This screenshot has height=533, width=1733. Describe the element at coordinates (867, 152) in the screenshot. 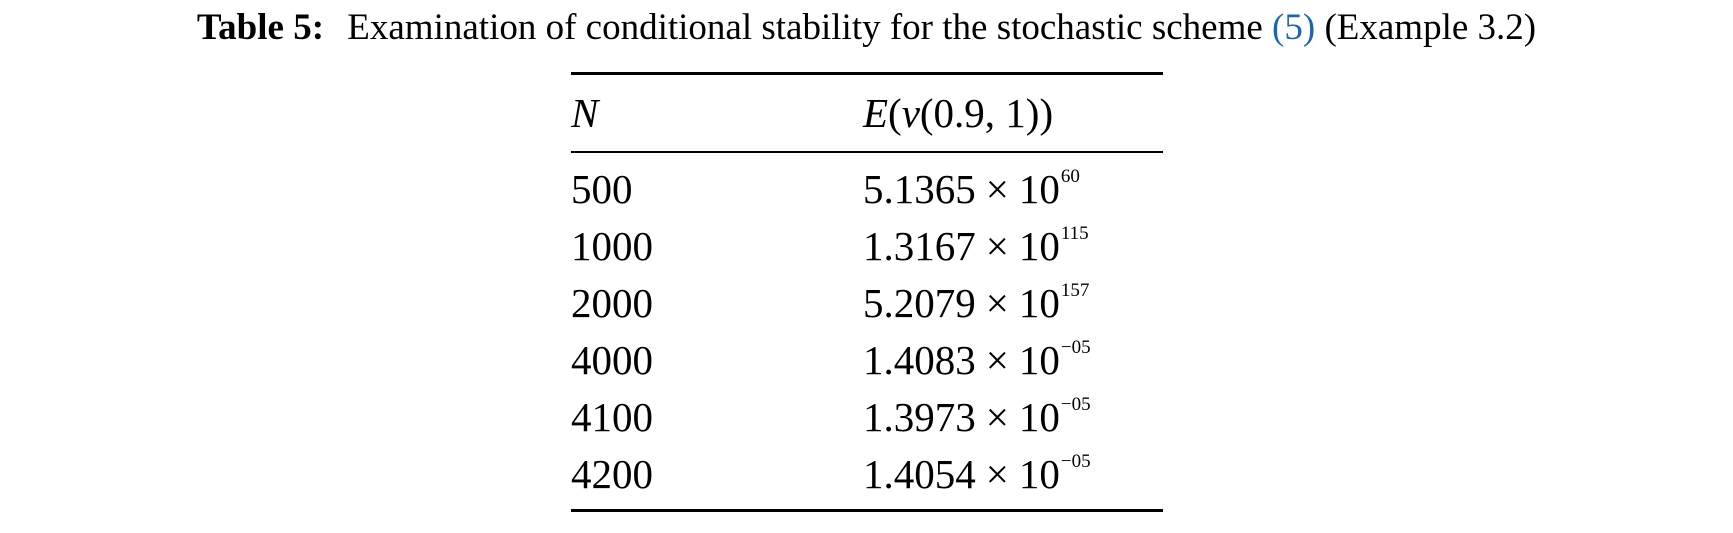

I see `header-rule` at that location.